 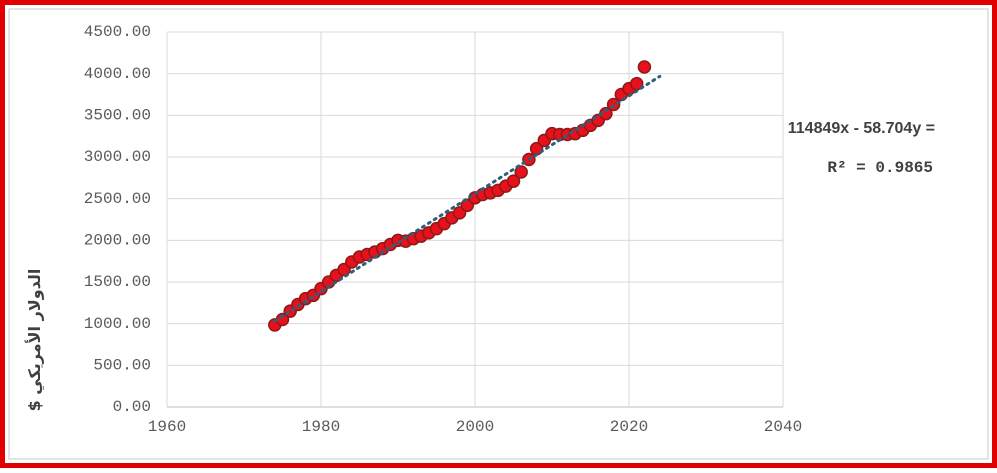 I want to click on r-squared: R² = 0.9865, so click(x=880, y=168).